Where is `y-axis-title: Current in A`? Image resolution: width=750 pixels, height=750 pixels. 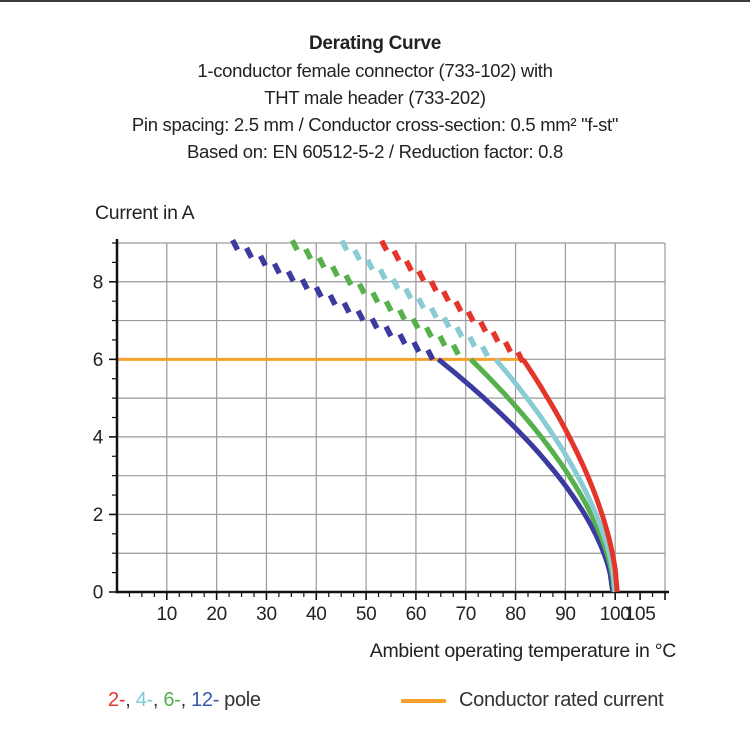
y-axis-title: Current in A is located at coordinates (145, 213).